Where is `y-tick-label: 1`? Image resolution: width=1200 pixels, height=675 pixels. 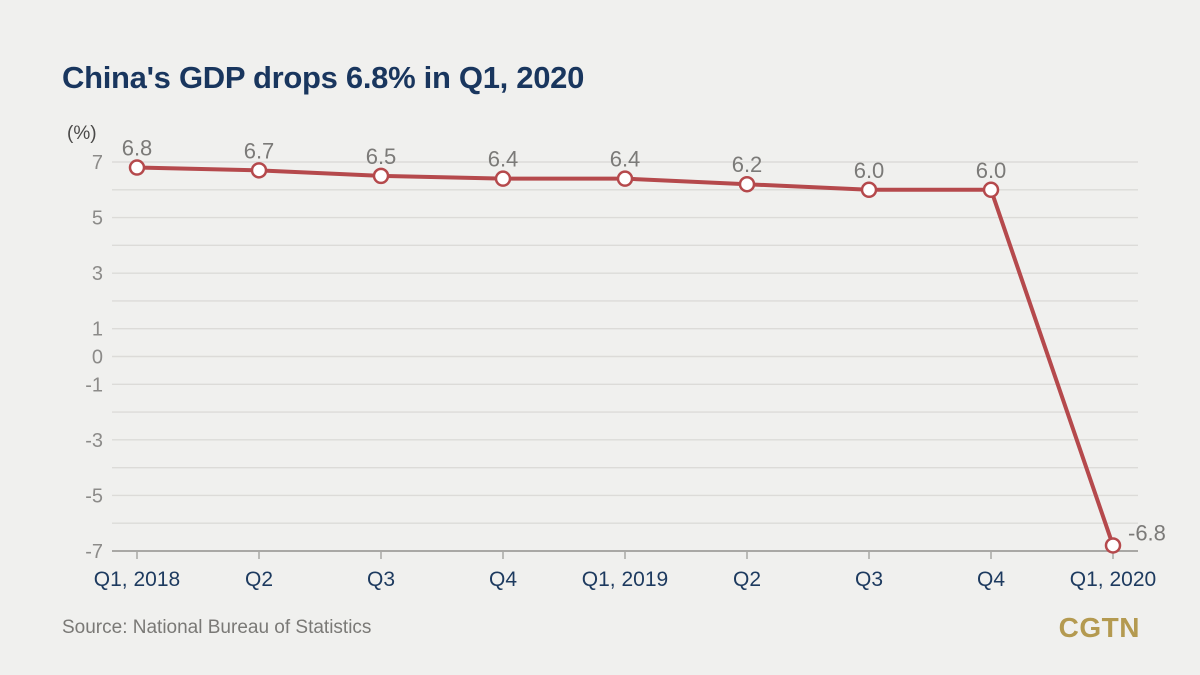
y-tick-label: 1 is located at coordinates (97, 330).